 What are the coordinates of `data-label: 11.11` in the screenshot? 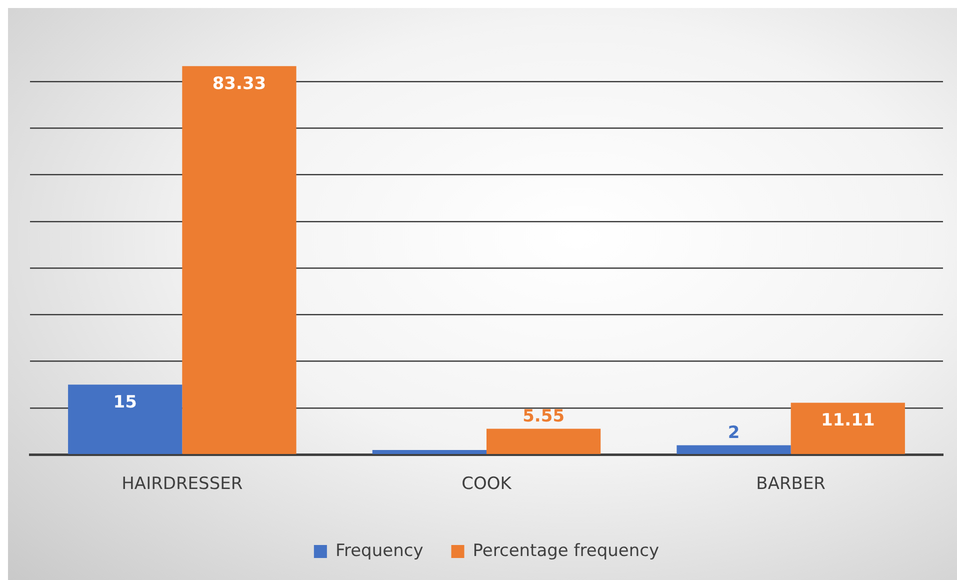 It's located at (848, 420).